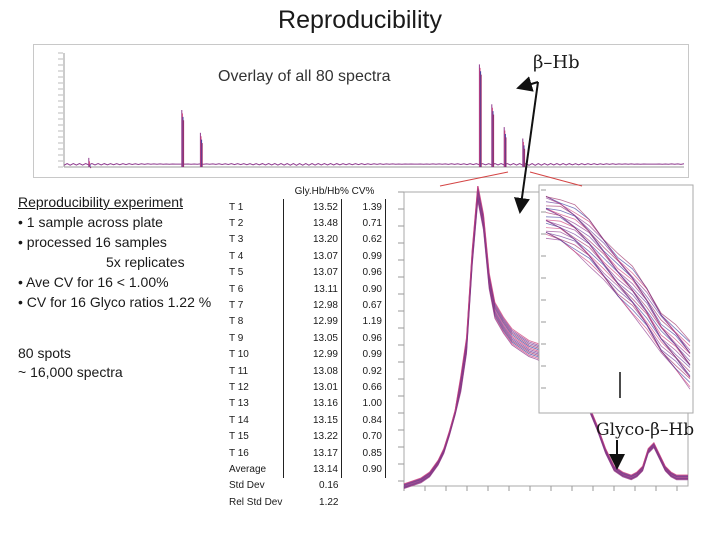 The image size is (720, 540). I want to click on table-row: T 15 13.22 0.70, so click(305, 436).